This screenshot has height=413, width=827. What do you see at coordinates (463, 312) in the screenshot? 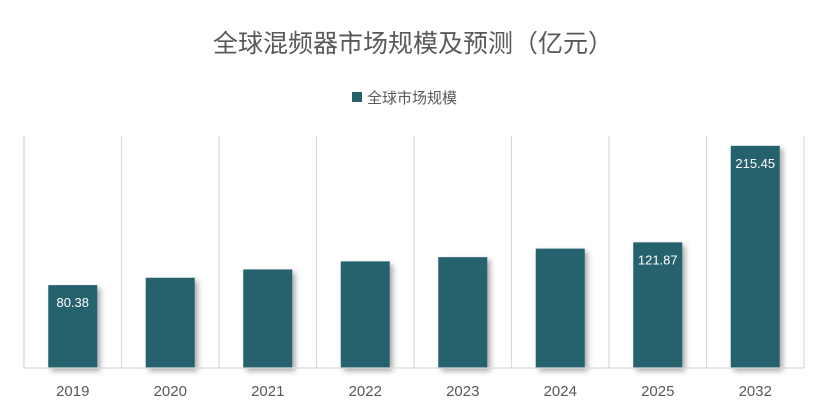
I see `bar-2023` at bounding box center [463, 312].